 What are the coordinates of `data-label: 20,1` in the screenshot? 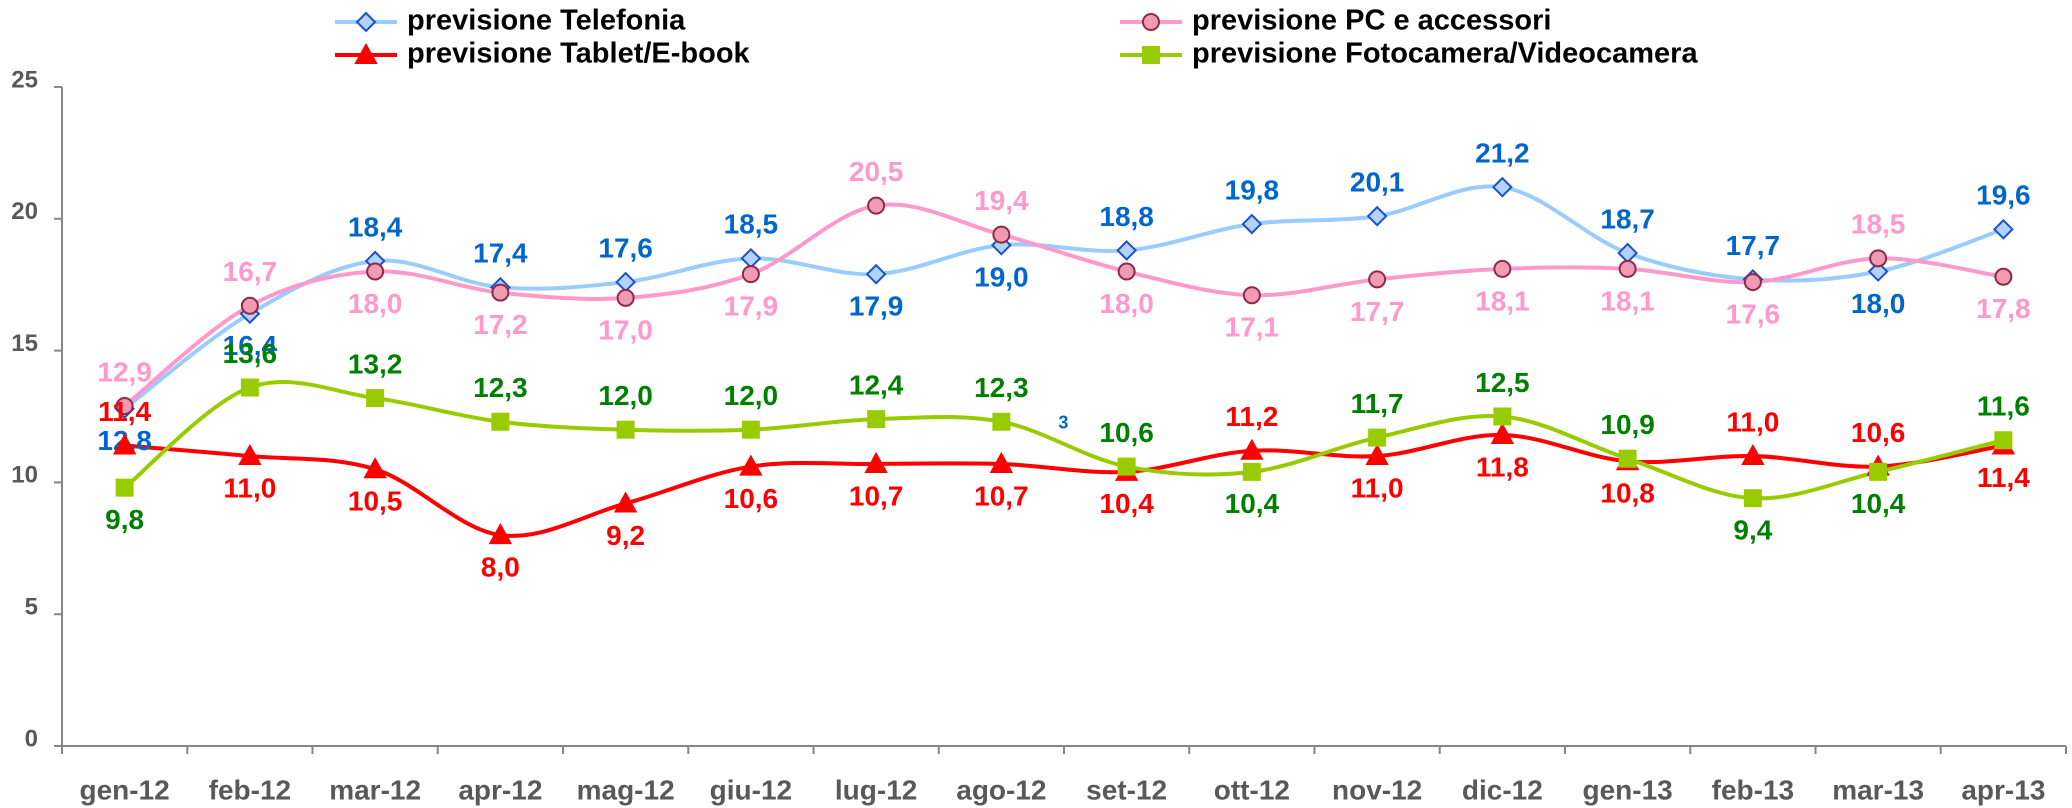 It's located at (1377, 182).